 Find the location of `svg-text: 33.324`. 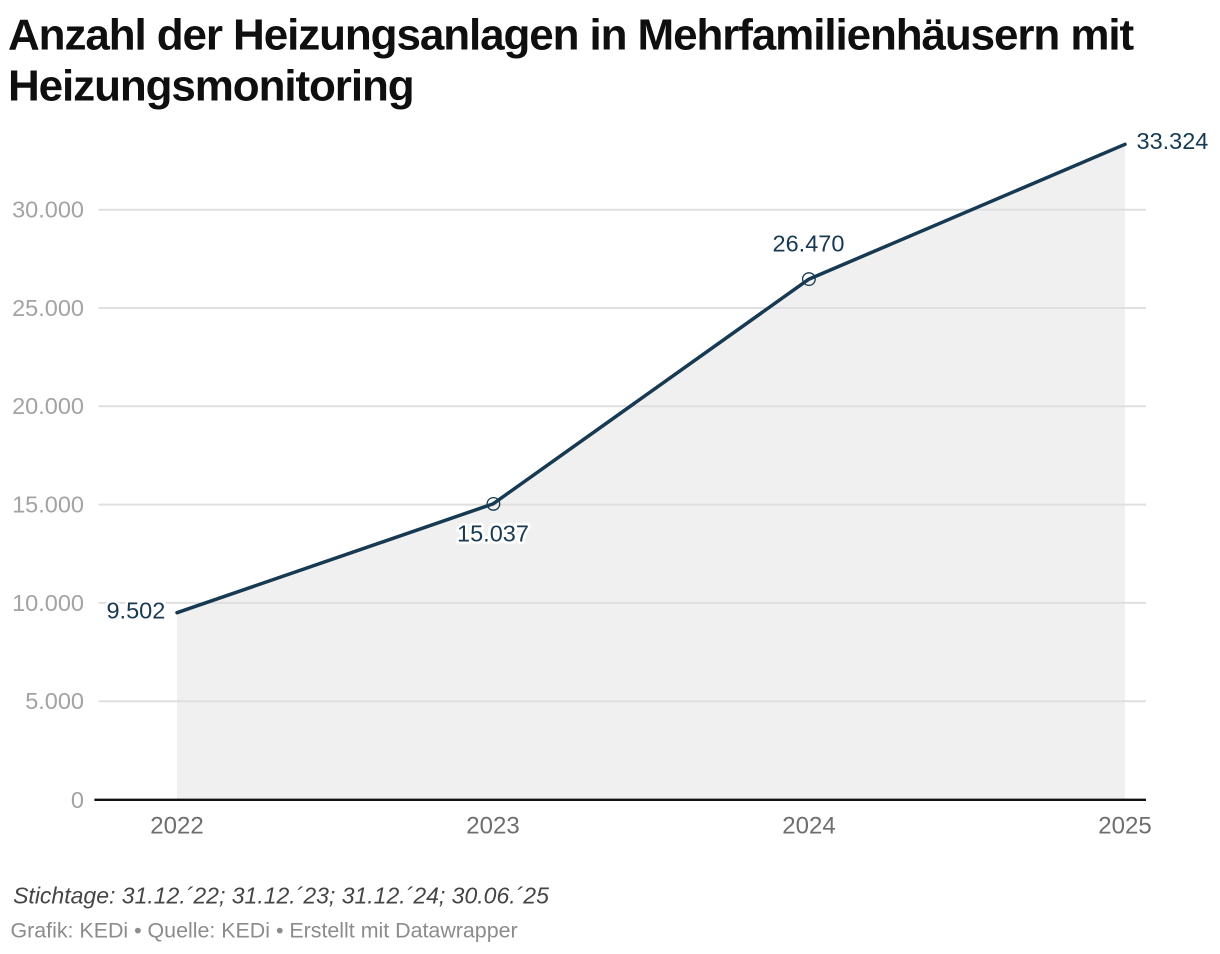

svg-text: 33.324 is located at coordinates (1173, 141).